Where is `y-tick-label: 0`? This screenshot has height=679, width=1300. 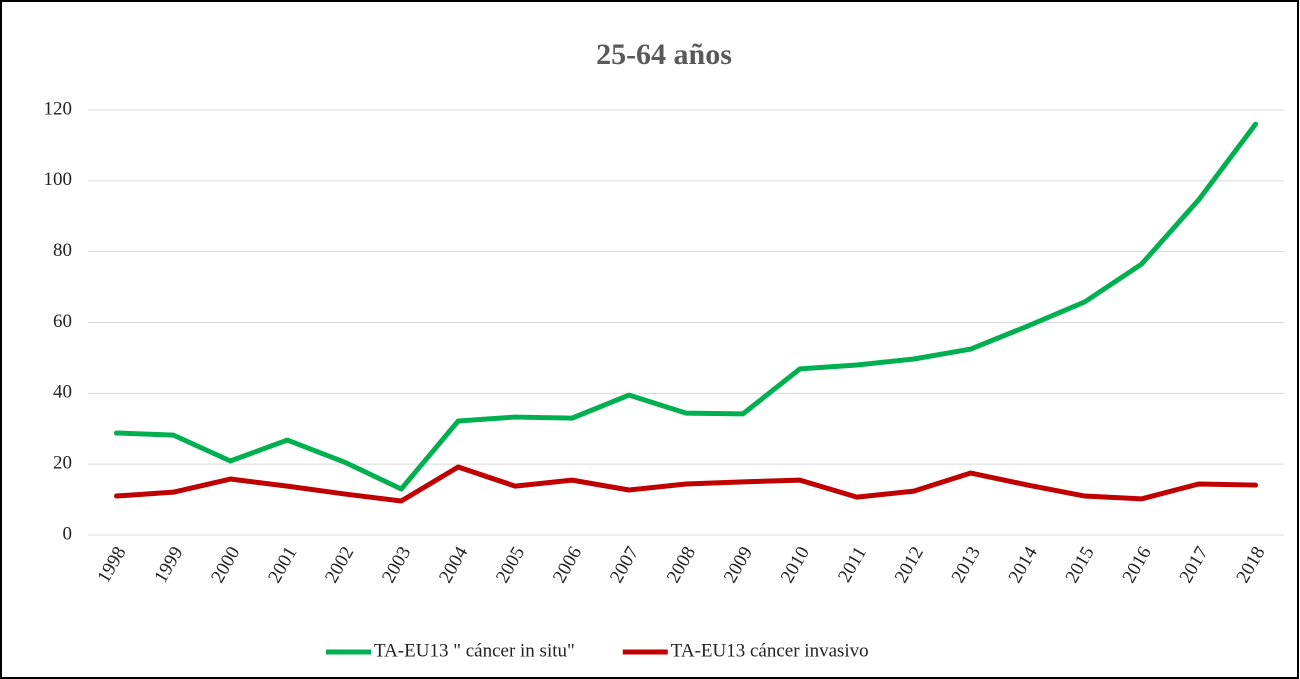
y-tick-label: 0 is located at coordinates (68, 533).